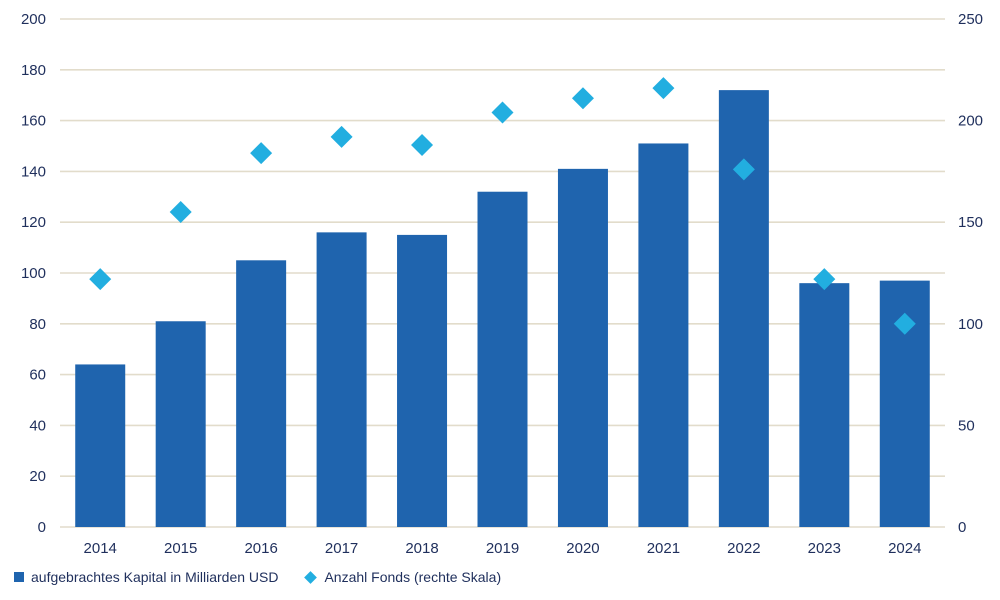  What do you see at coordinates (37, 476) in the screenshot?
I see `y-left-tick-label: 20` at bounding box center [37, 476].